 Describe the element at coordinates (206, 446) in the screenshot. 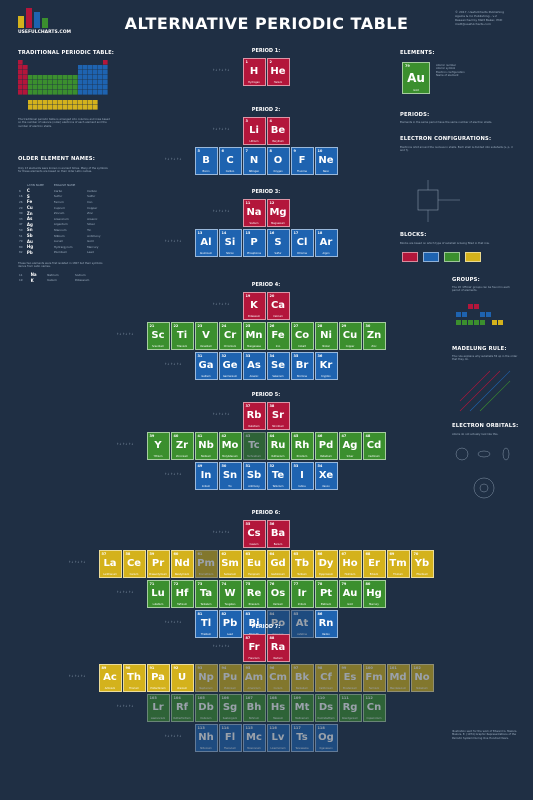

I see `element-nb: 41 Nb Niobium` at that location.